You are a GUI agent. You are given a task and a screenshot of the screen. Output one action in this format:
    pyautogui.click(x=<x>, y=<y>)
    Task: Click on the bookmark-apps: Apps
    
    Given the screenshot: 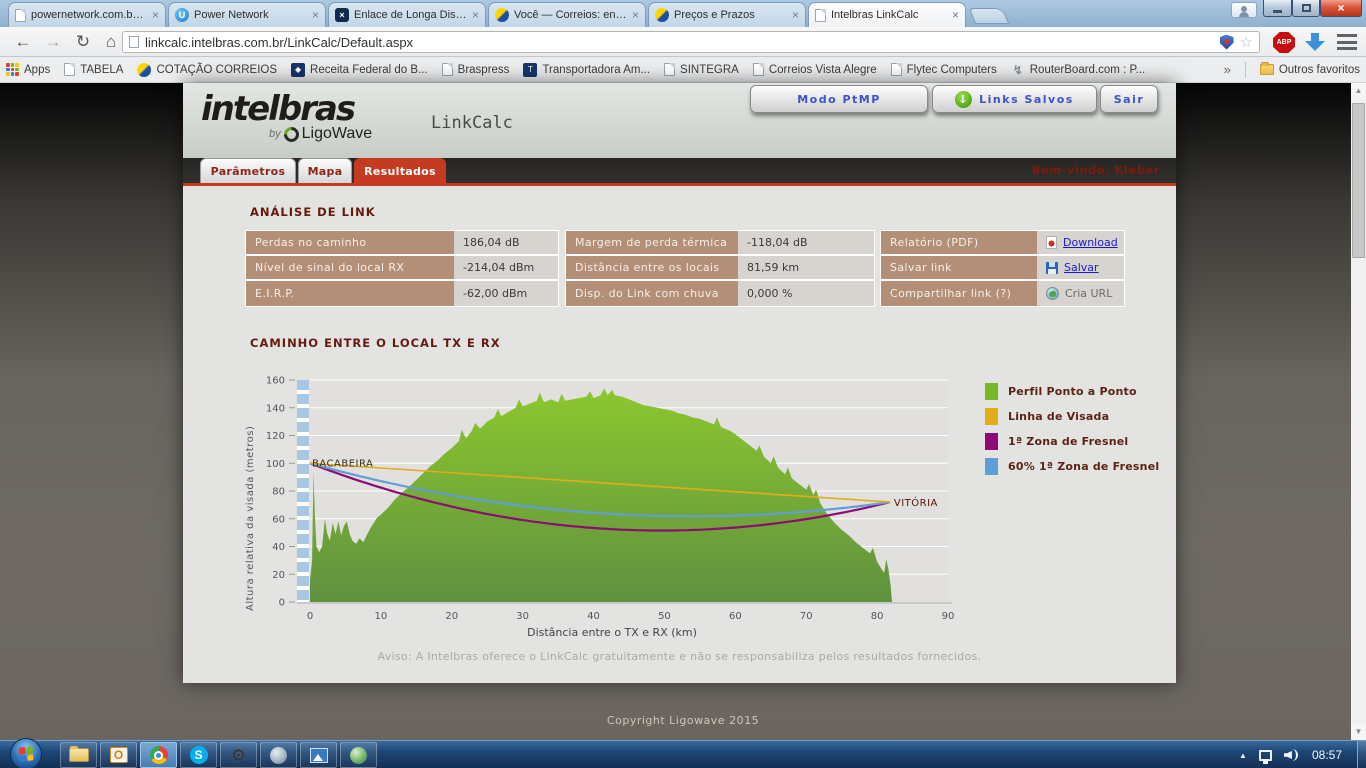 What is the action you would take?
    pyautogui.click(x=28, y=69)
    